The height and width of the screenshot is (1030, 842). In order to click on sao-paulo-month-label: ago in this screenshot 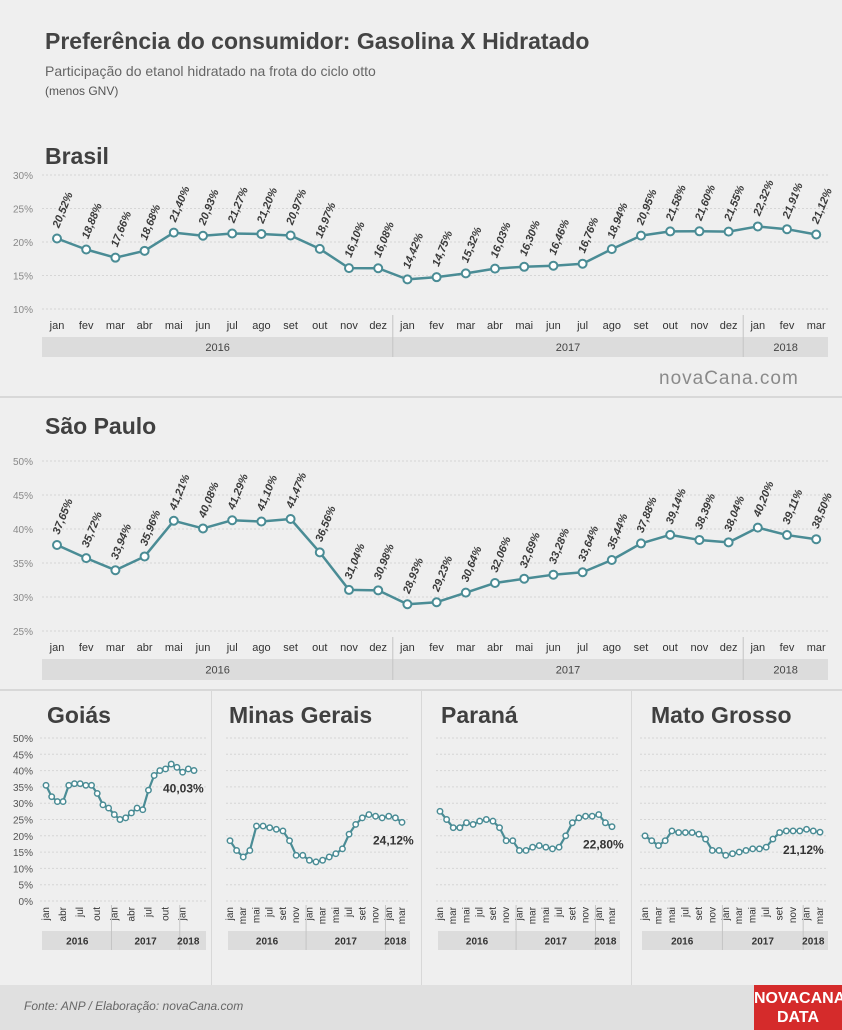, I will do `click(612, 648)`.